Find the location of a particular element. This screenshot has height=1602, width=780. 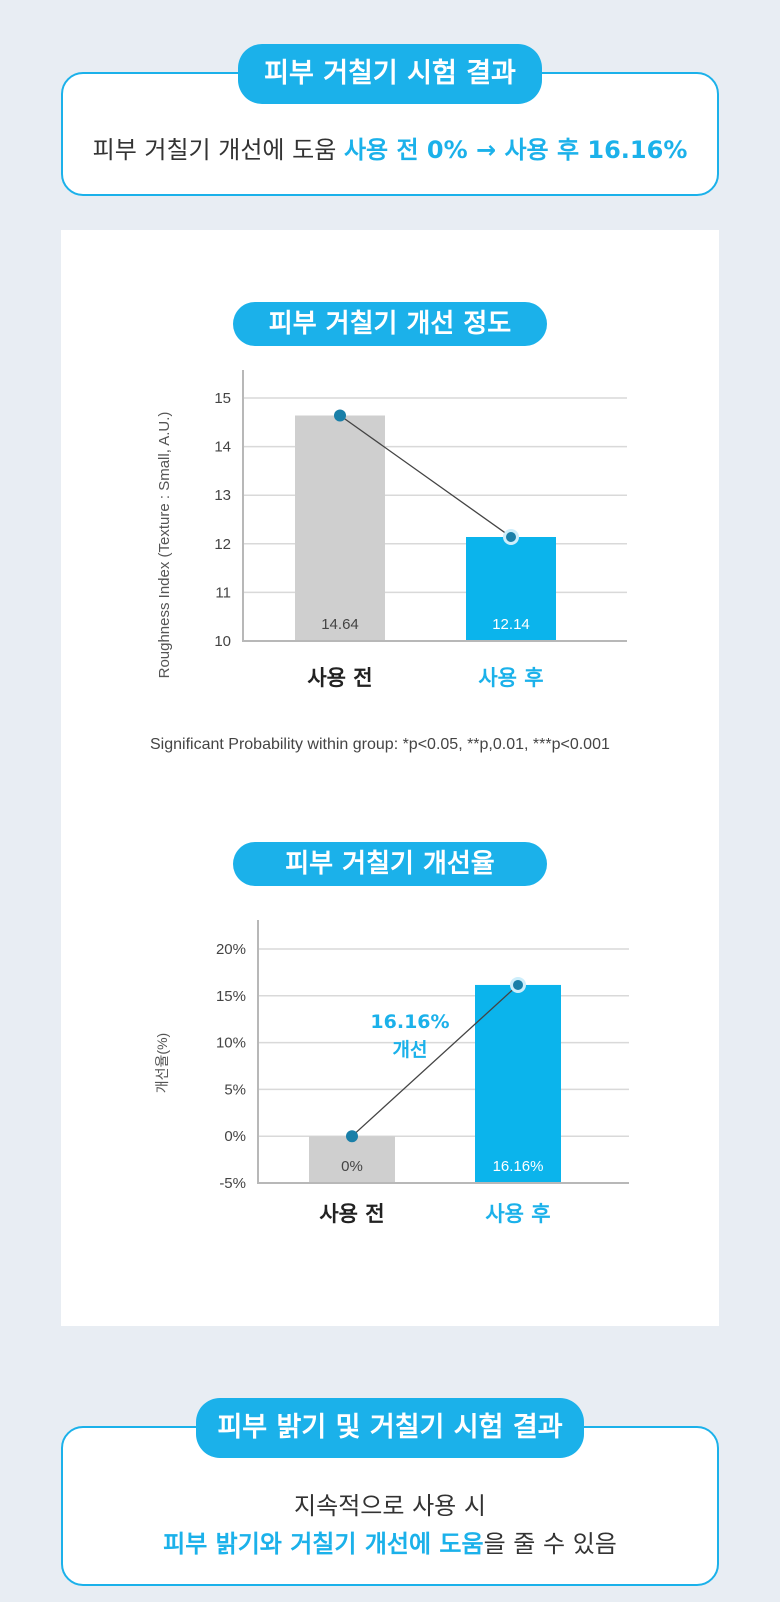

chart1-ylabel: Roughness Index (Texture : Small, A.U.) is located at coordinates (164, 545).